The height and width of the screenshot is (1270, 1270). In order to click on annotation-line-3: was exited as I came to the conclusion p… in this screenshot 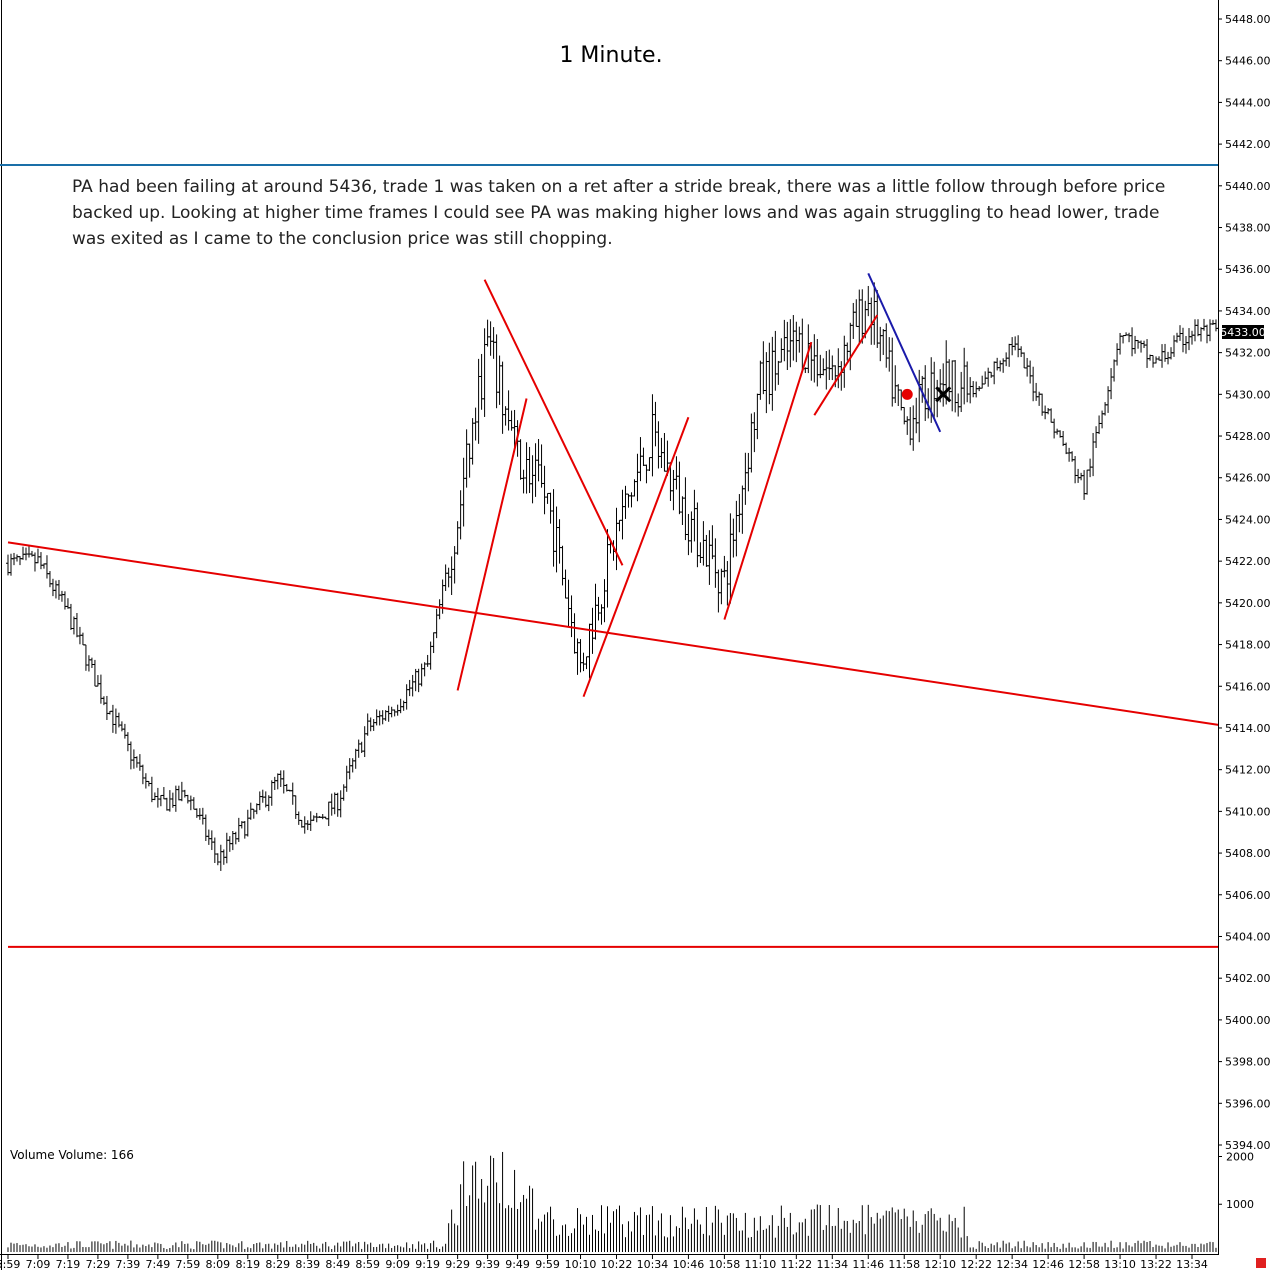, I will do `click(342, 239)`.